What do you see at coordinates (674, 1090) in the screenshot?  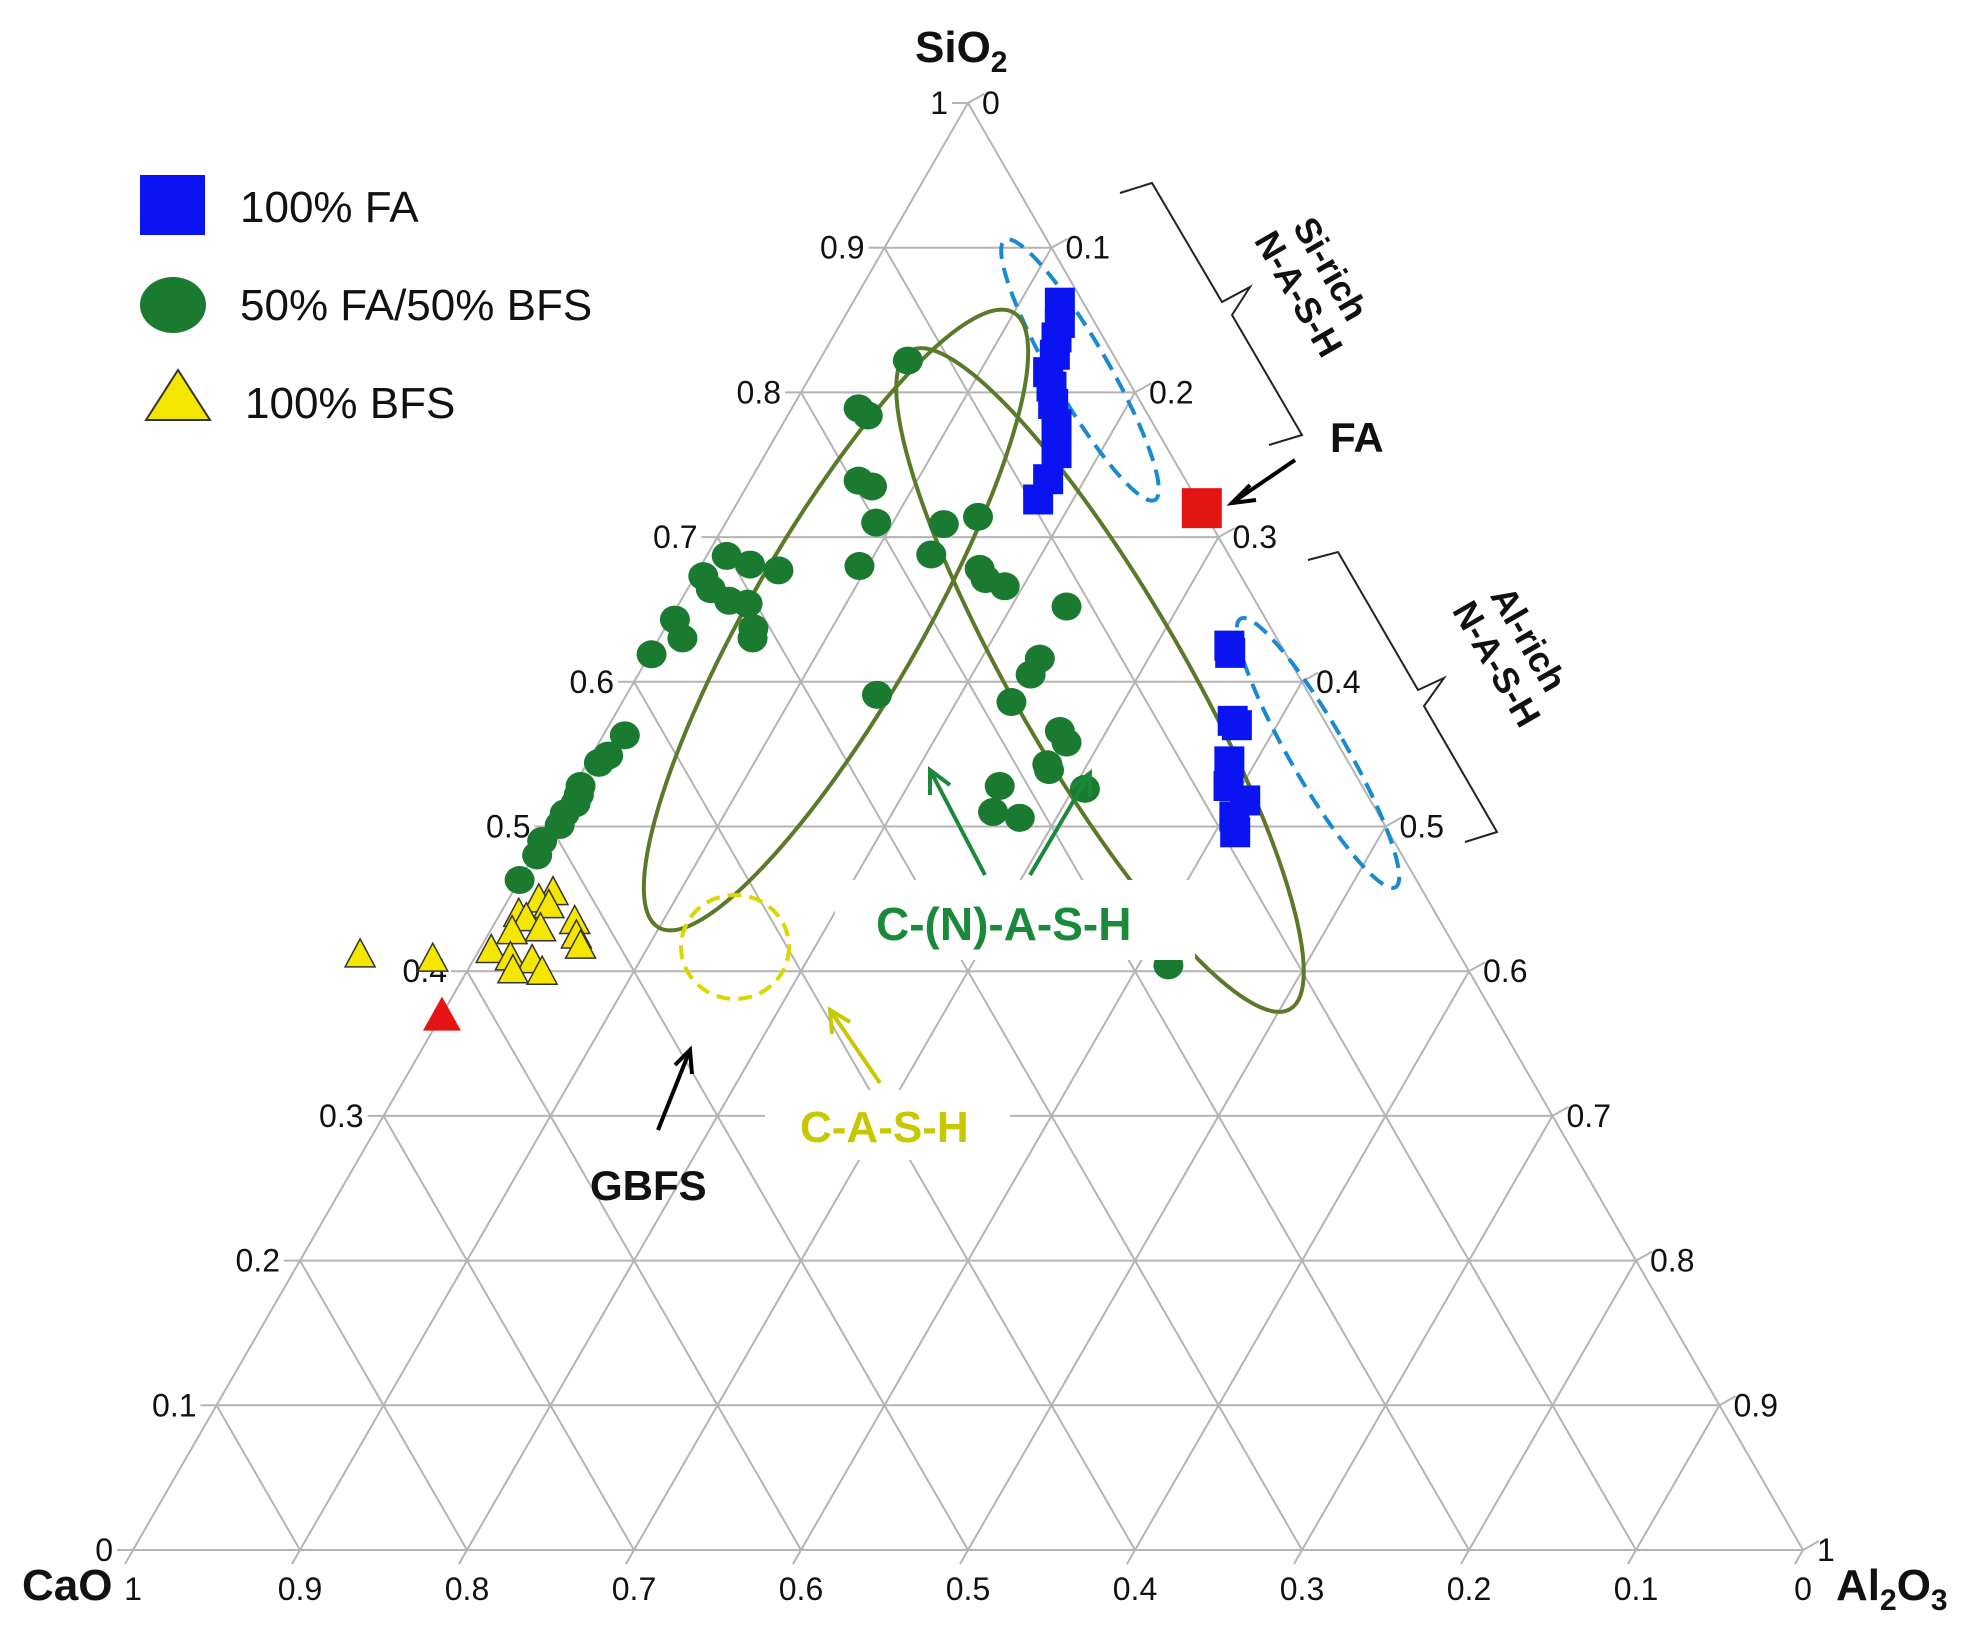 I see `gbfs-arrow` at bounding box center [674, 1090].